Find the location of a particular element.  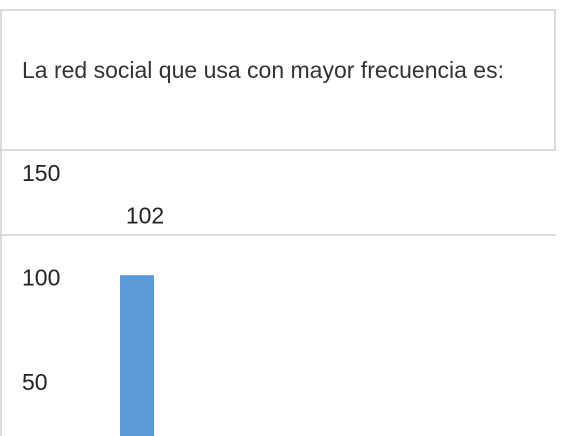

y-tick-label: 100 is located at coordinates (41, 277).